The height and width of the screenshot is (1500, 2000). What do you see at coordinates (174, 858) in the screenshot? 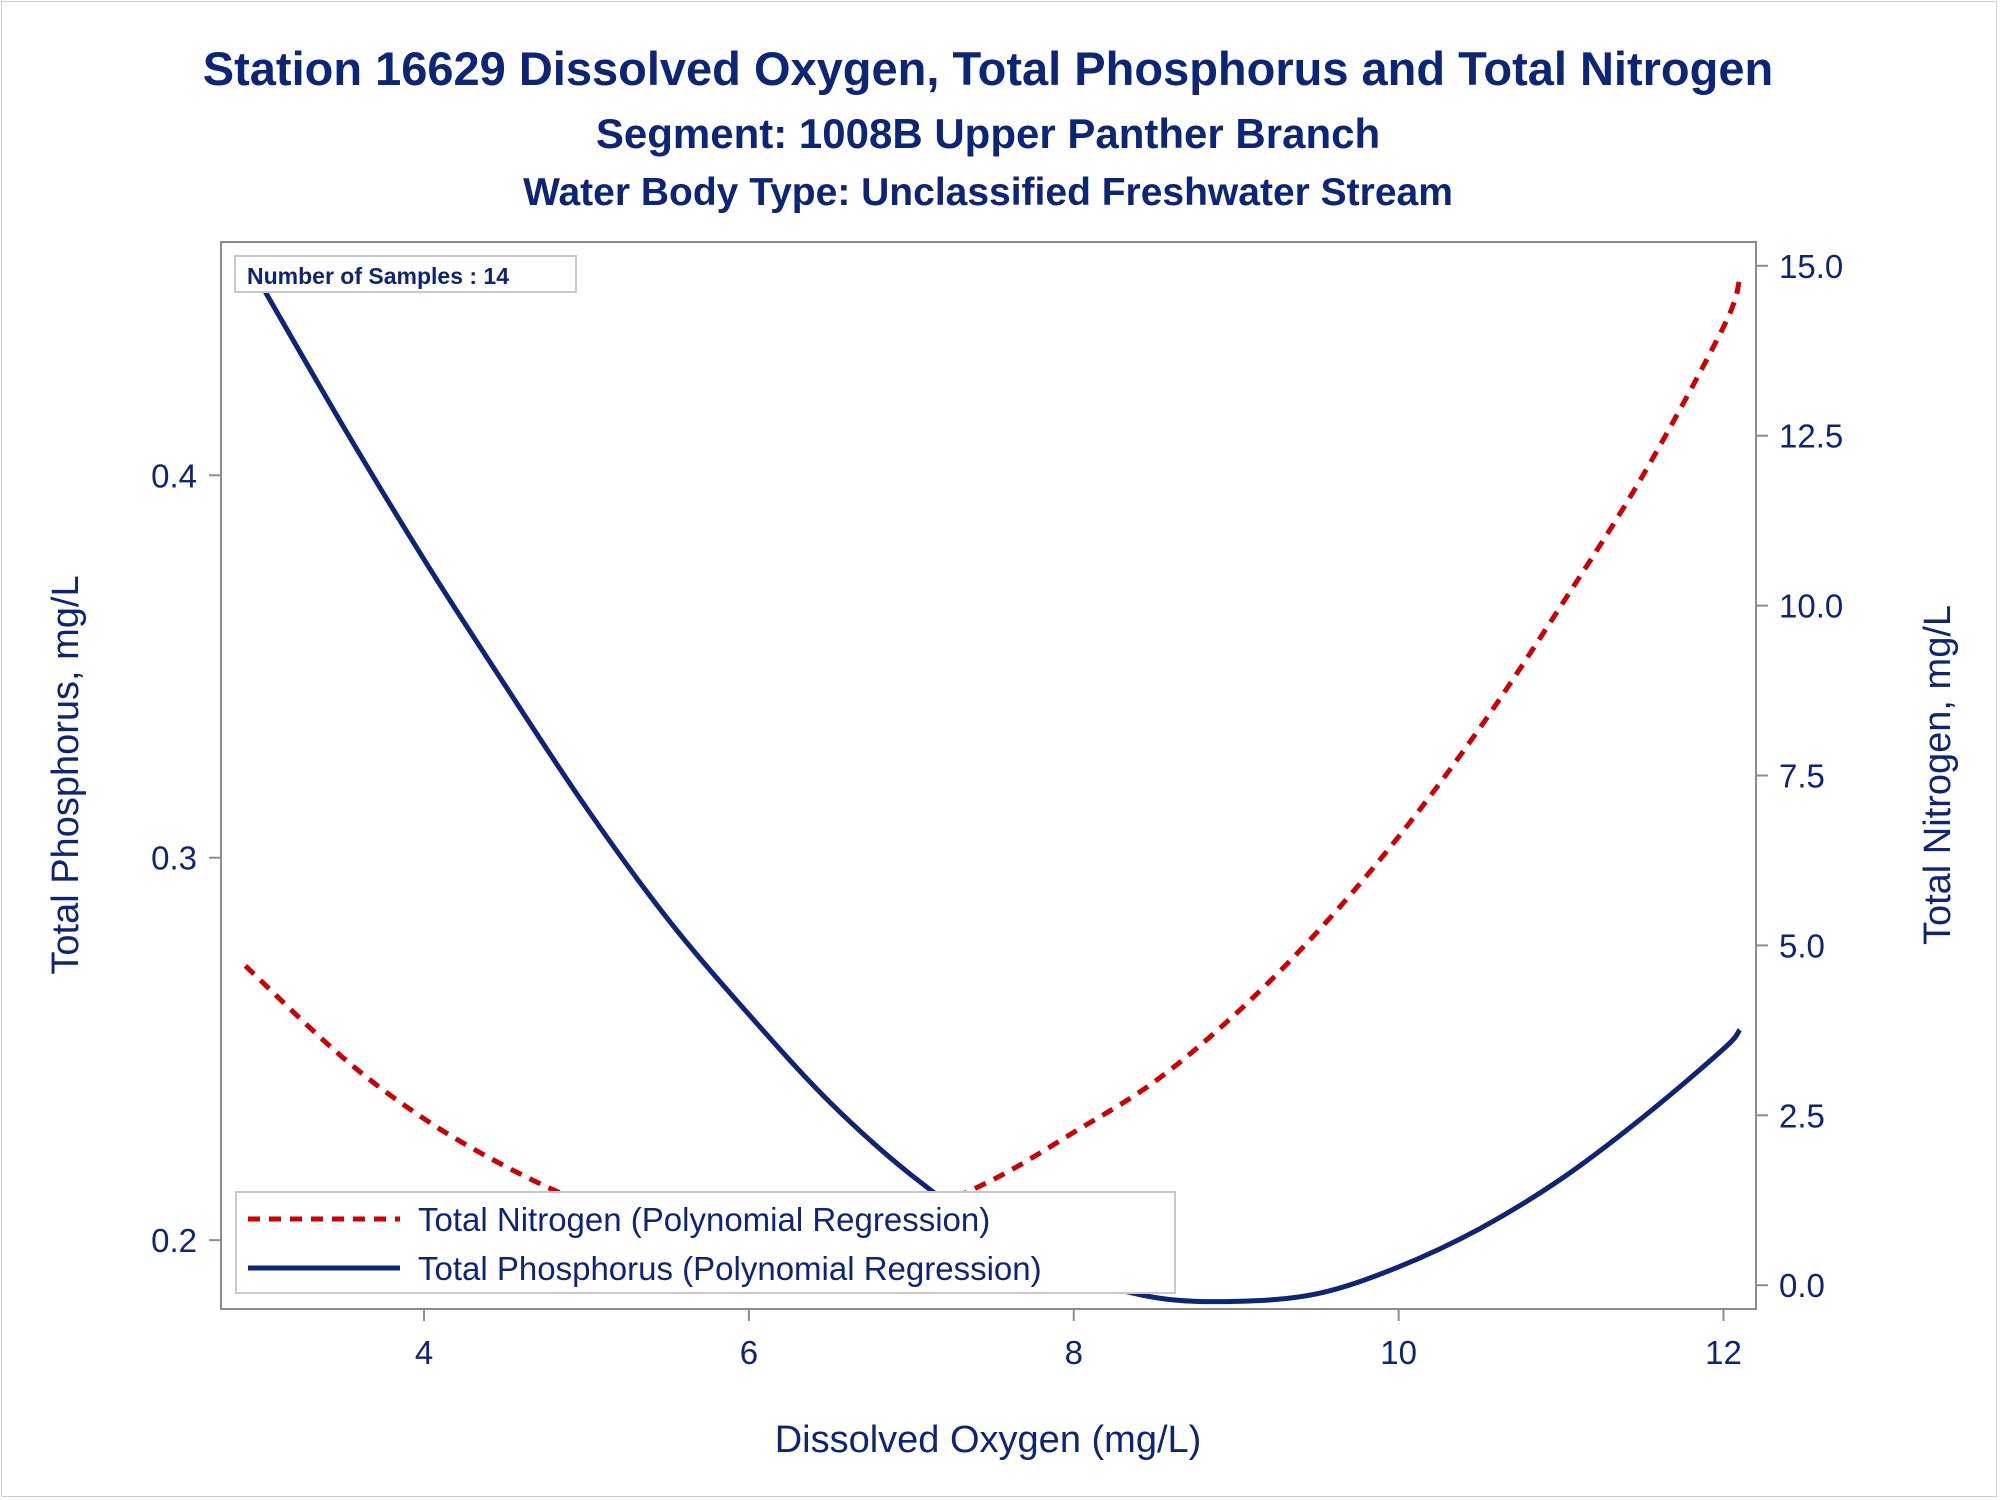
I see `y-left-tick-label: 0.3` at bounding box center [174, 858].